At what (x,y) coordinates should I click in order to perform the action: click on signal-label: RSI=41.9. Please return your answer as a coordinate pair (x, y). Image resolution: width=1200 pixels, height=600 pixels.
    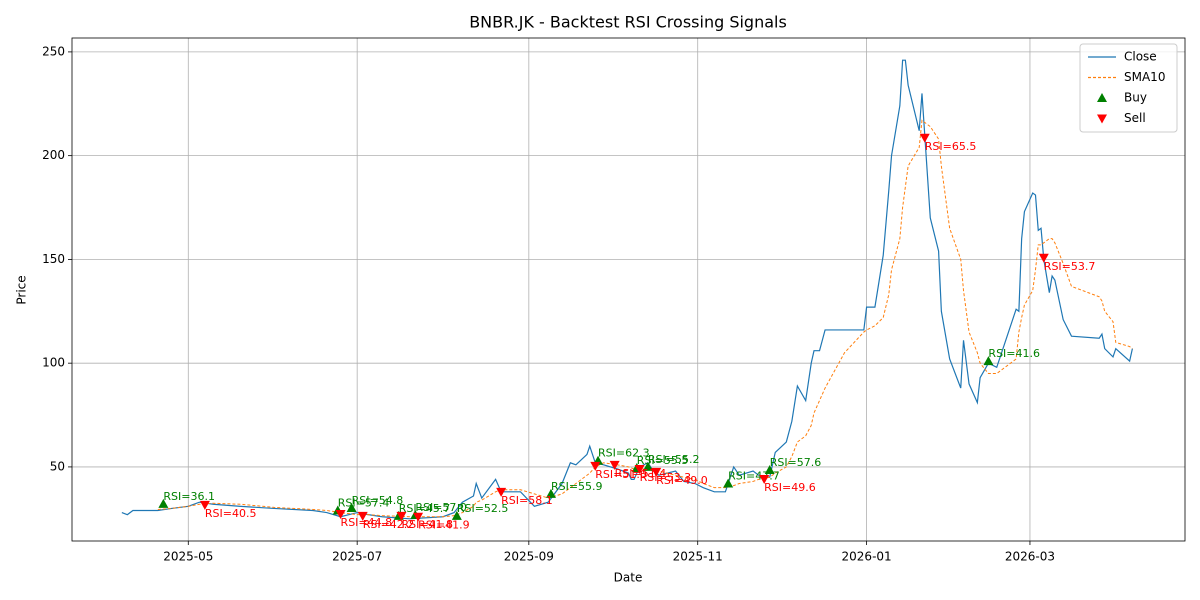
    Looking at the image, I should click on (444, 525).